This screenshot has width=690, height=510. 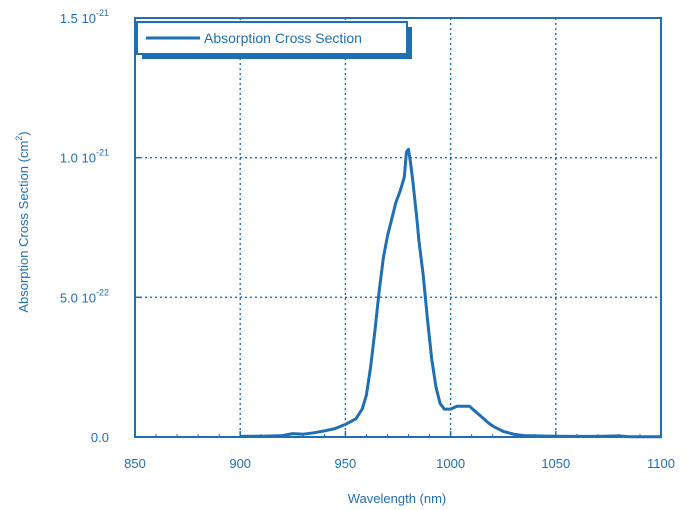 I want to click on y-tick-label: 0.0, so click(x=100, y=437).